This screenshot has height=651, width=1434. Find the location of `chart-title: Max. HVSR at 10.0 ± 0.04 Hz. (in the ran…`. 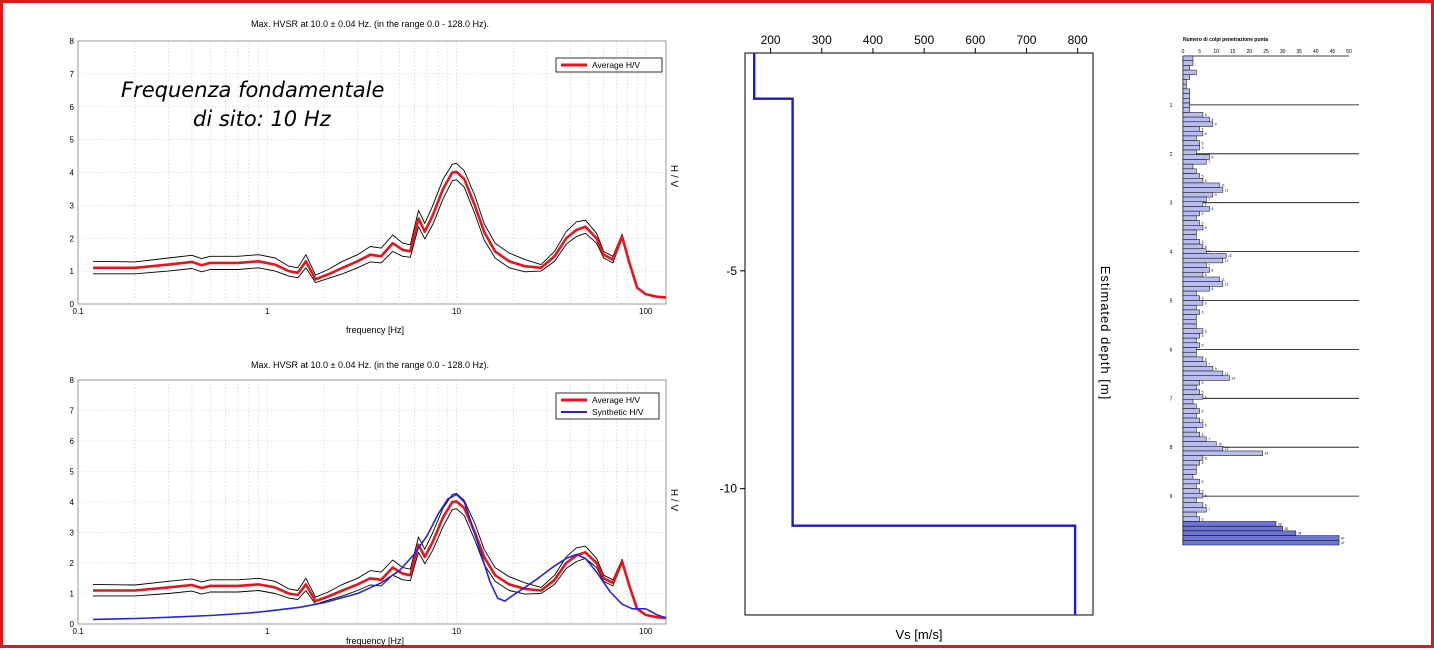

chart-title: Max. HVSR at 10.0 ± 0.04 Hz. (in the ran… is located at coordinates (370, 365).